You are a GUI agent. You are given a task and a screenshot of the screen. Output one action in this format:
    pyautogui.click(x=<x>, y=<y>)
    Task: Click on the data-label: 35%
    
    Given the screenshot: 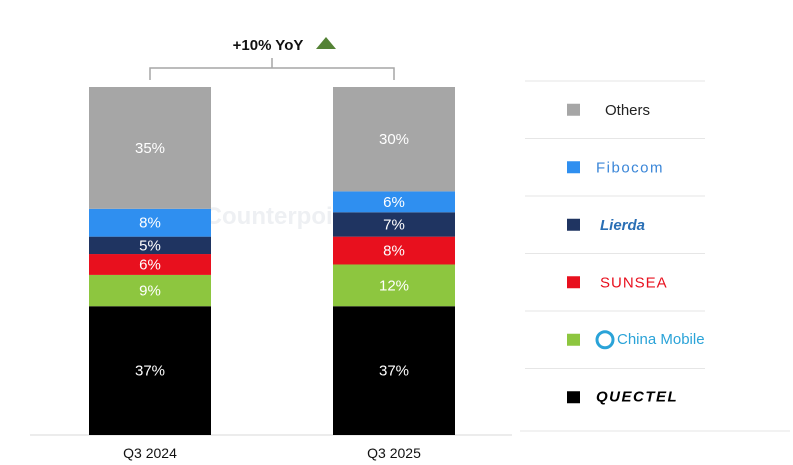 What is the action you would take?
    pyautogui.click(x=150, y=148)
    